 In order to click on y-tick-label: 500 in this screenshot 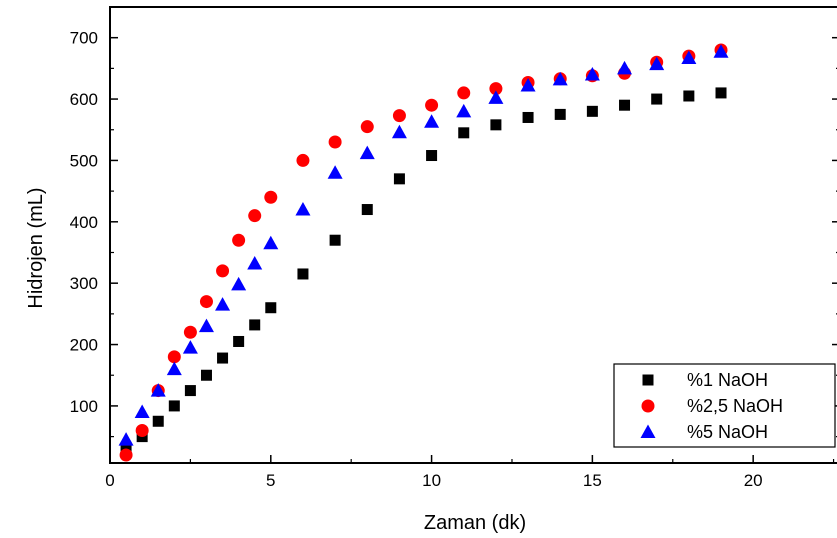, I will do `click(84, 160)`.